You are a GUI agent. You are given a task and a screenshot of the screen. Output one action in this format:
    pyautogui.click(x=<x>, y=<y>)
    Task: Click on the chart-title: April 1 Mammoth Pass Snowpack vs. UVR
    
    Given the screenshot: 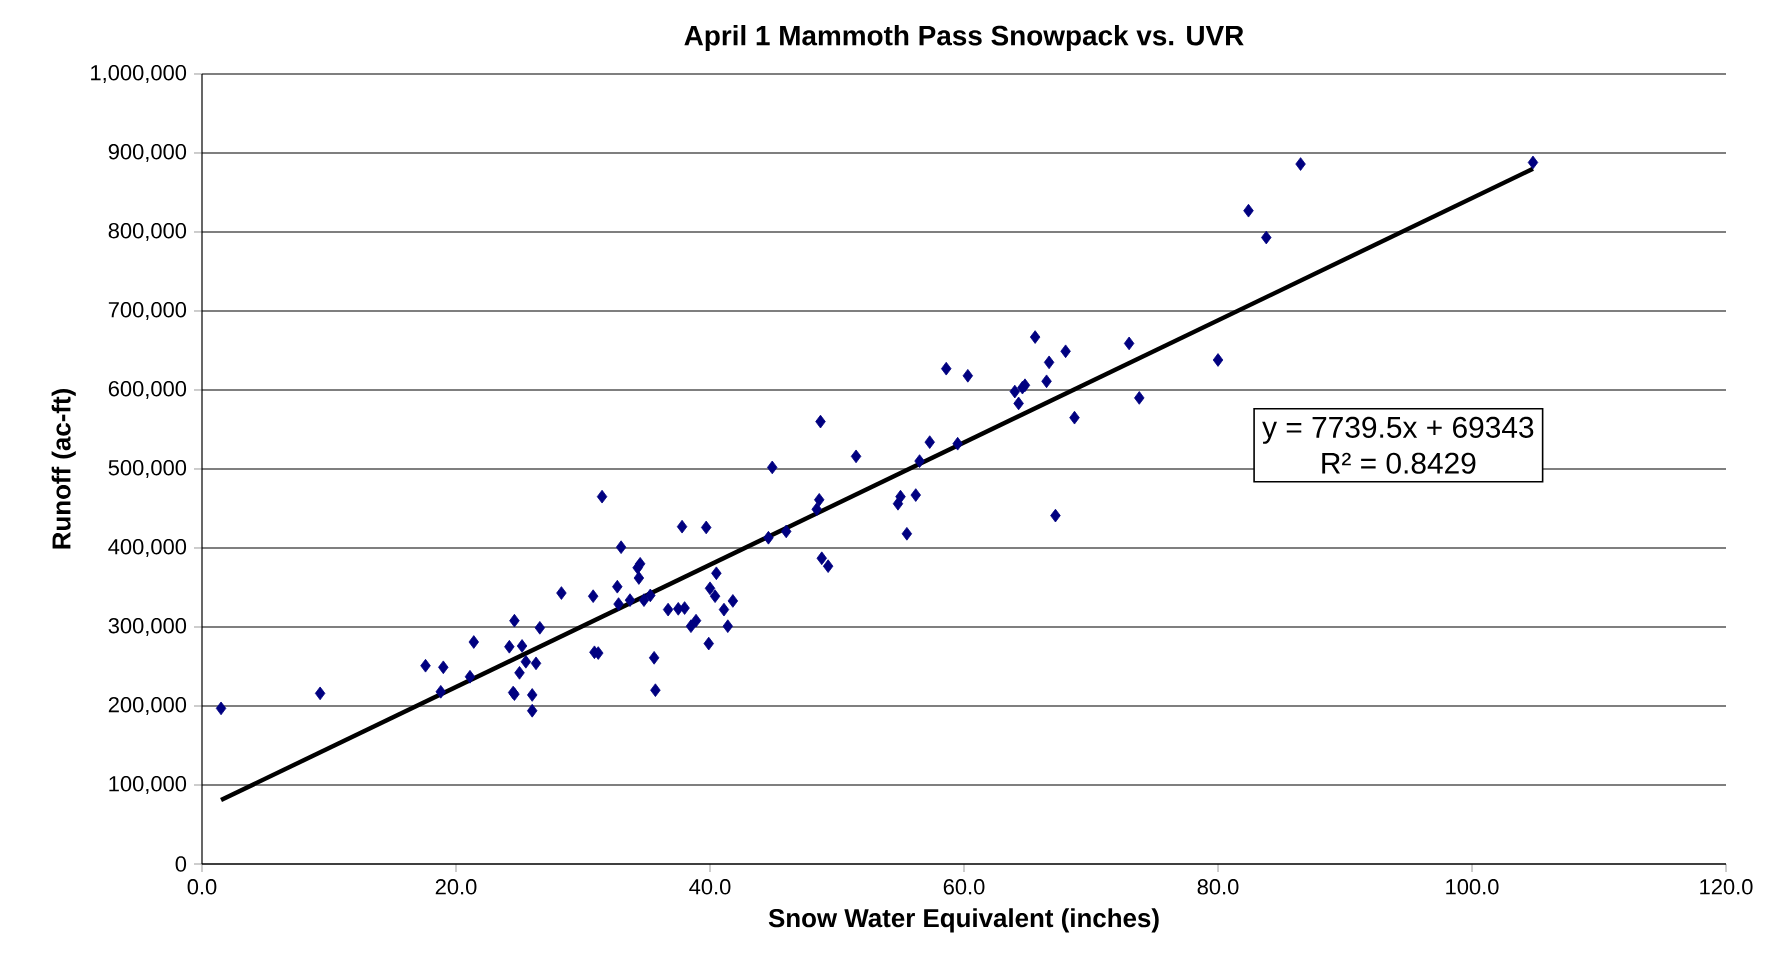 What is the action you would take?
    pyautogui.click(x=964, y=37)
    